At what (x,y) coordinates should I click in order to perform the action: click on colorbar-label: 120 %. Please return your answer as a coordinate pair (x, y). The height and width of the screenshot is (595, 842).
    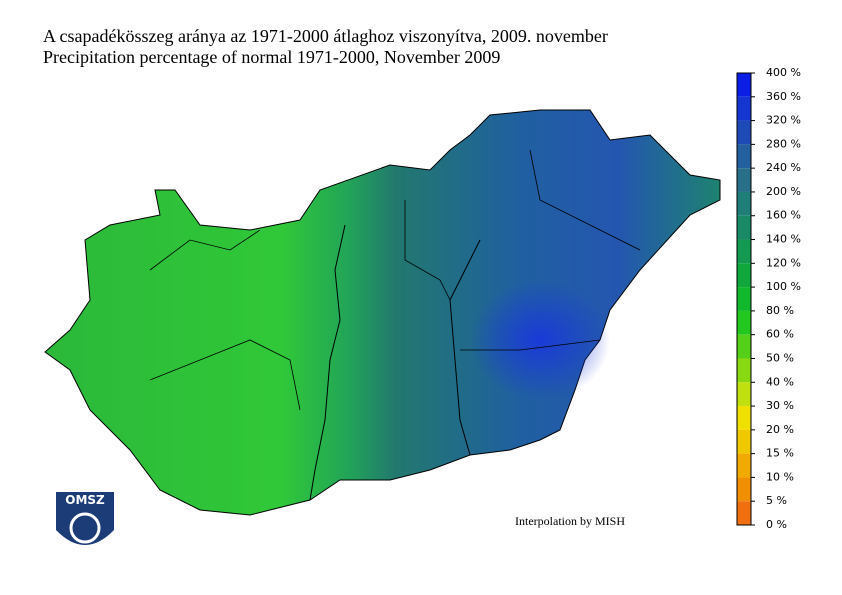
    Looking at the image, I should click on (783, 262).